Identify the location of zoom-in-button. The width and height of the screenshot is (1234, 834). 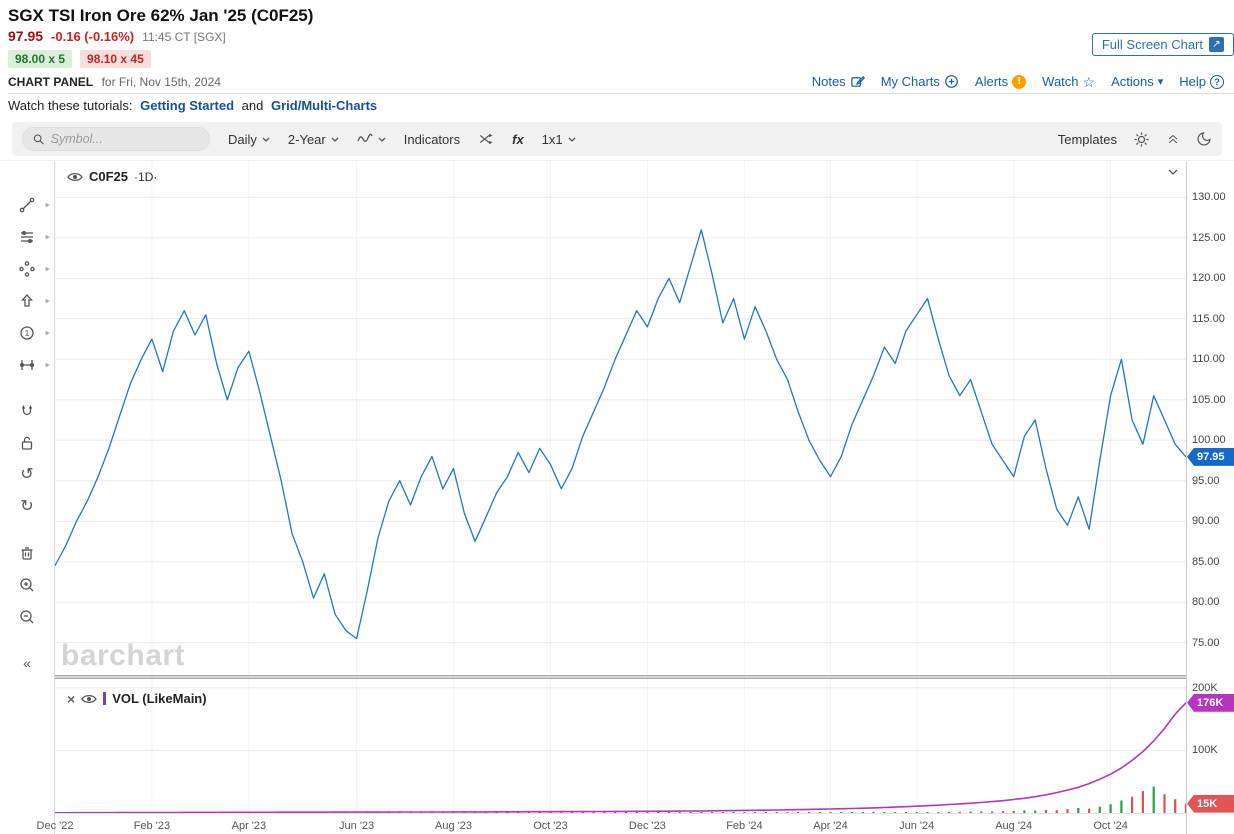
(27, 585).